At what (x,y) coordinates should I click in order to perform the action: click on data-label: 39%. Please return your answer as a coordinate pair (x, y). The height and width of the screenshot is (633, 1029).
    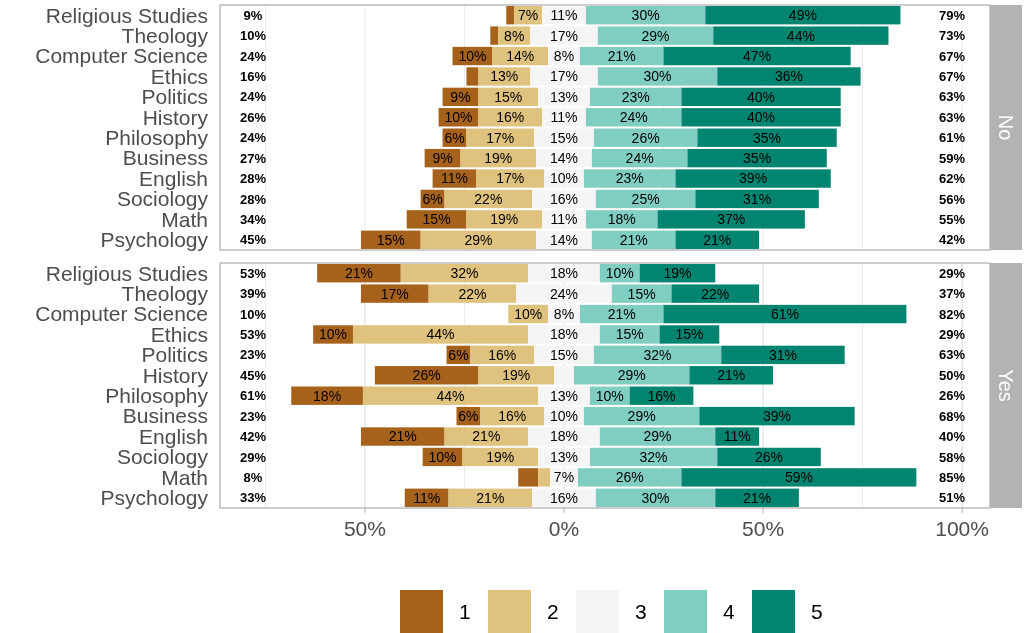
    Looking at the image, I should click on (753, 178).